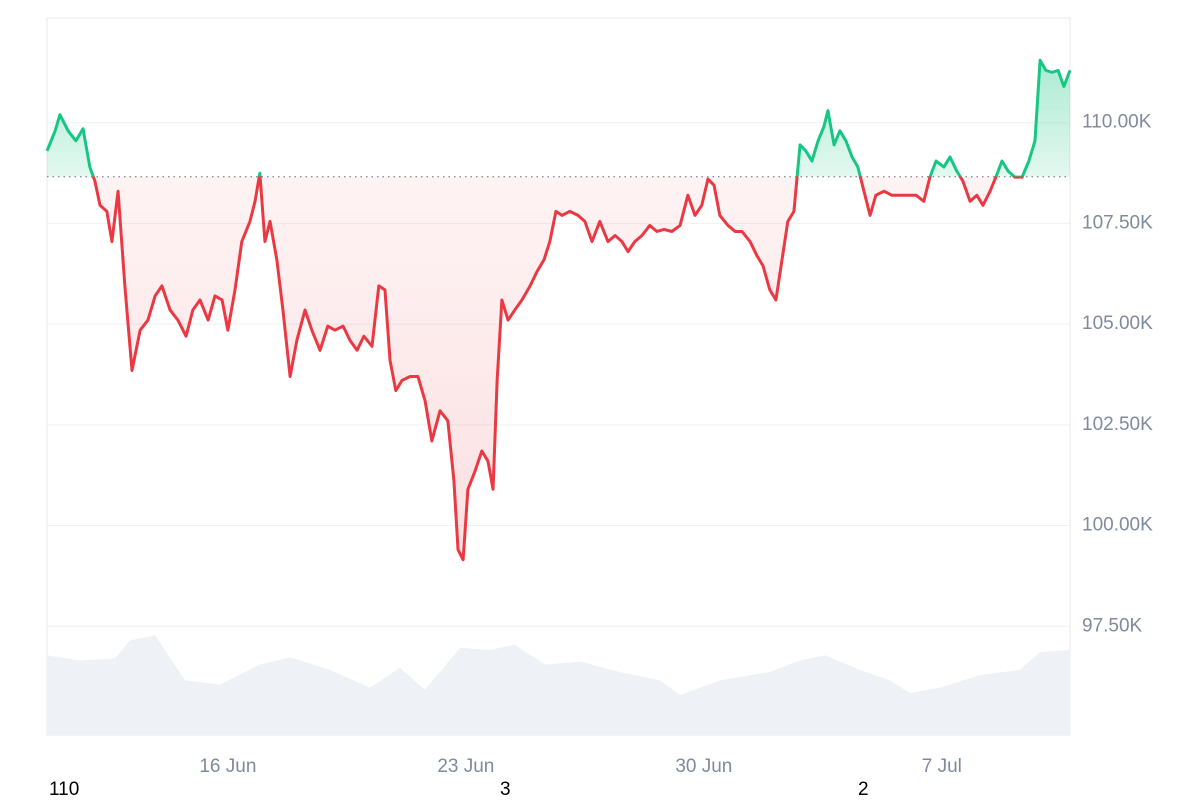 The image size is (1200, 805). What do you see at coordinates (1117, 122) in the screenshot?
I see `y-tick-label: 110.00K` at bounding box center [1117, 122].